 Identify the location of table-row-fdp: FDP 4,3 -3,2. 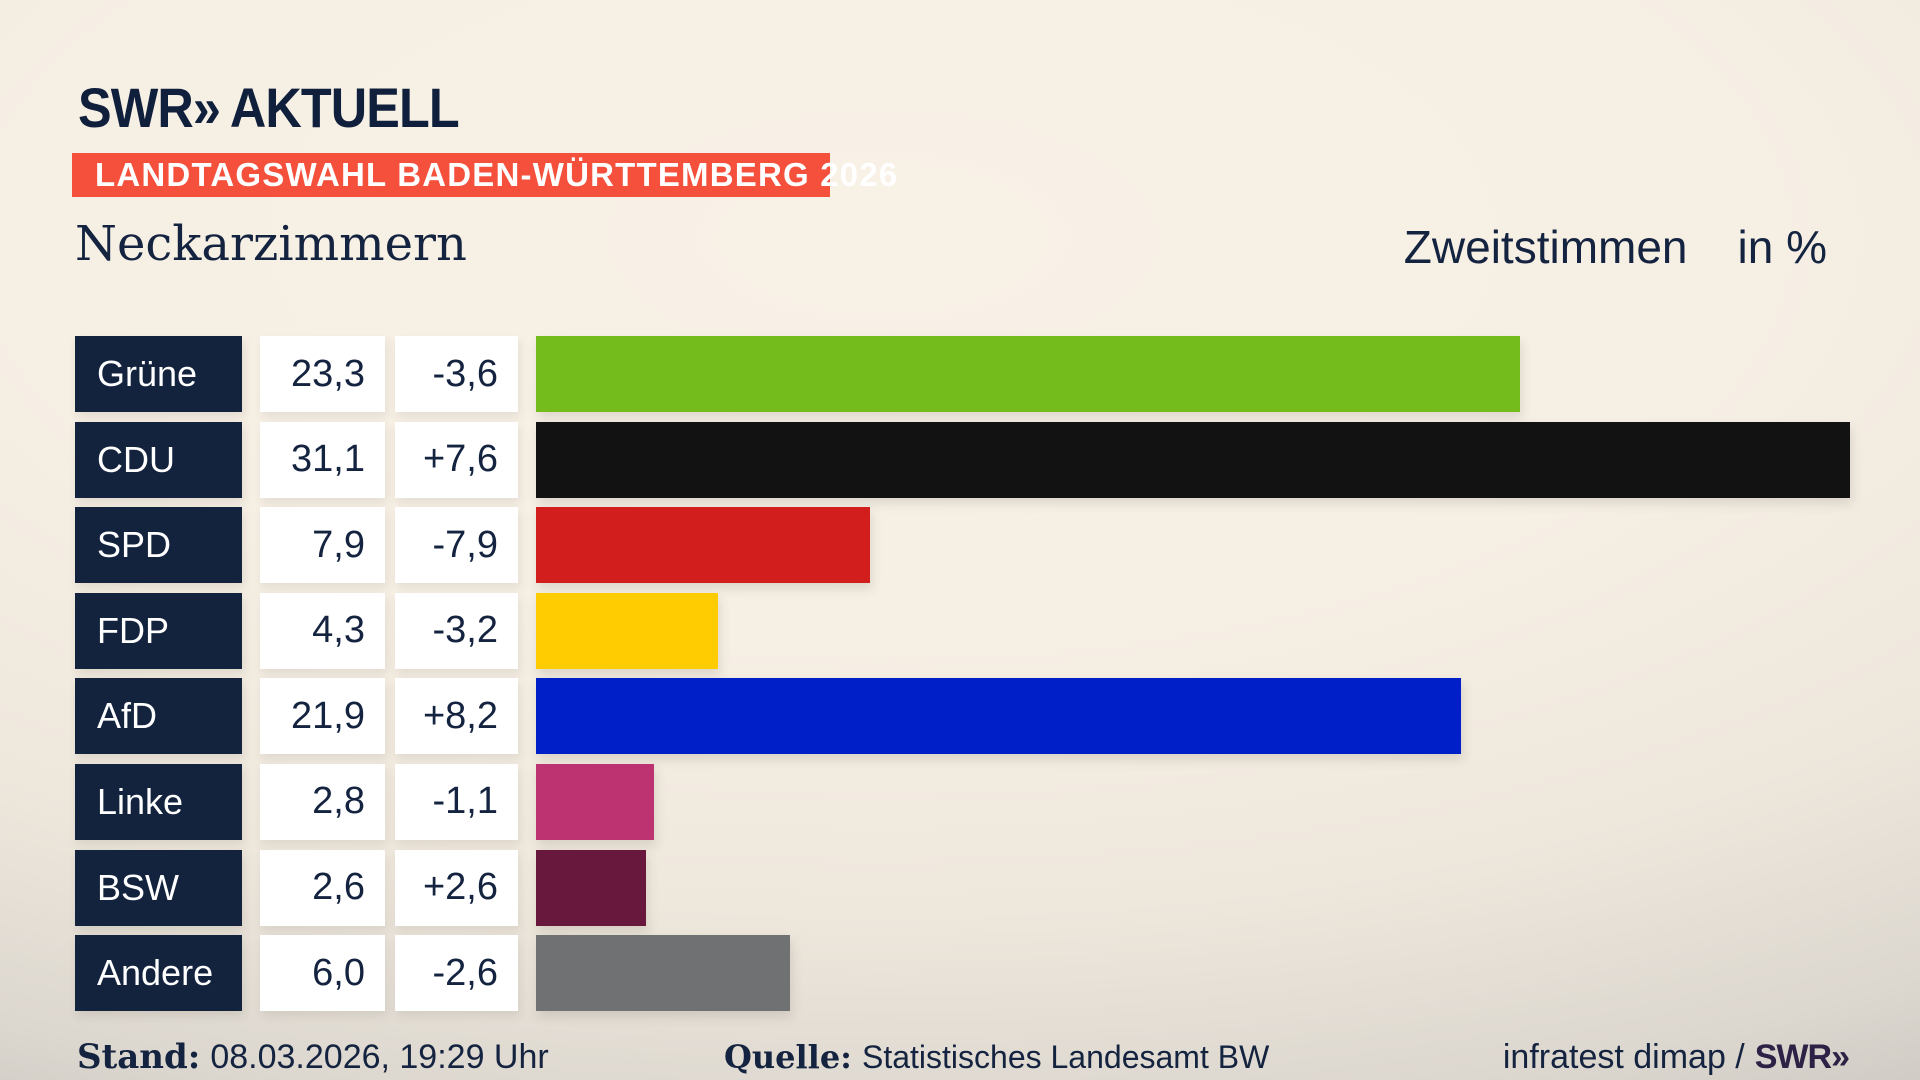
(962, 630).